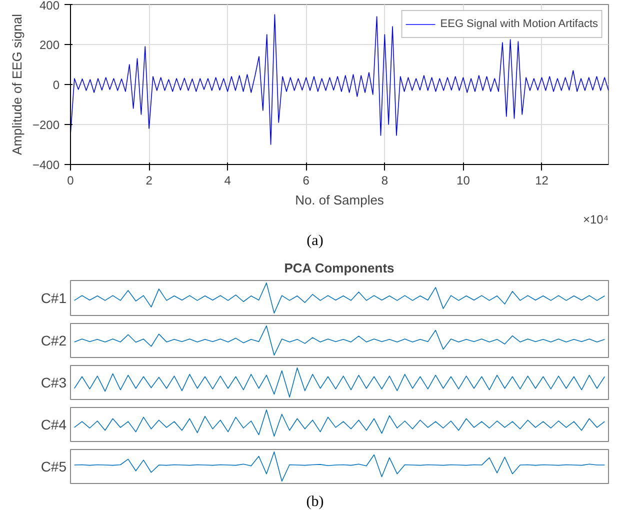 The height and width of the screenshot is (510, 636). I want to click on y-tick-label: 200, so click(49, 45).